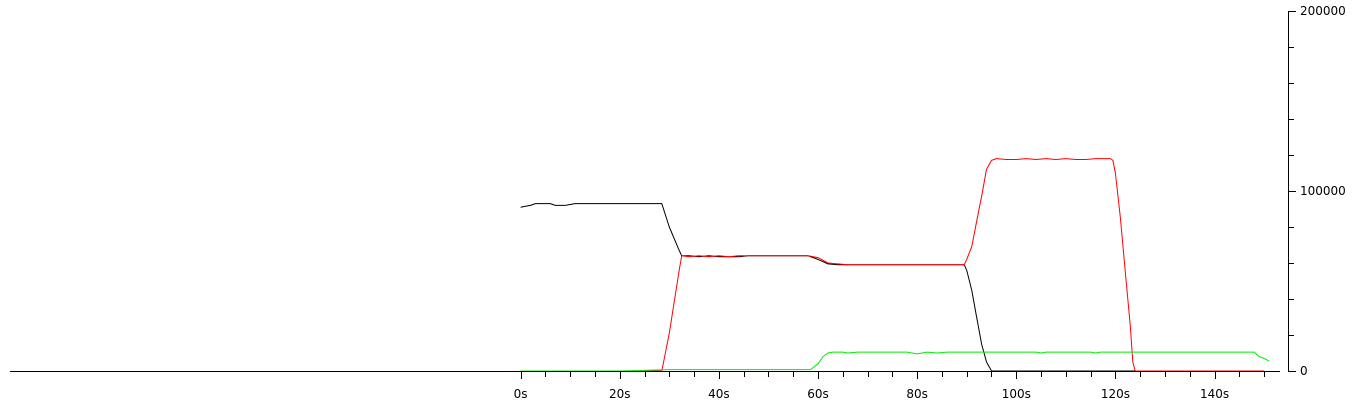 The height and width of the screenshot is (412, 1354). I want to click on y-tick-label: 200000, so click(1323, 11).